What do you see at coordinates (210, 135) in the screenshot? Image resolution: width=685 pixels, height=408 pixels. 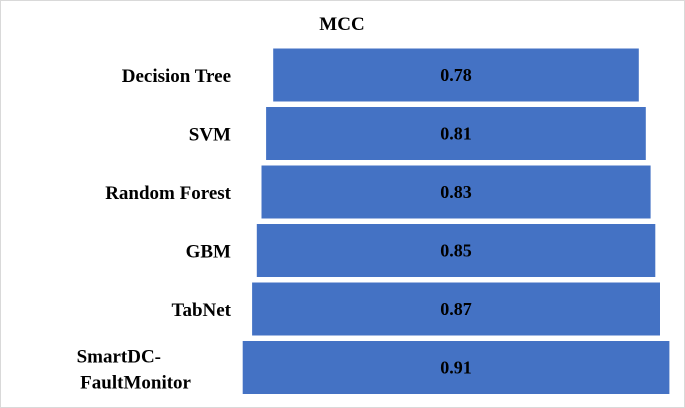 I see `category-label-2: SVM` at bounding box center [210, 135].